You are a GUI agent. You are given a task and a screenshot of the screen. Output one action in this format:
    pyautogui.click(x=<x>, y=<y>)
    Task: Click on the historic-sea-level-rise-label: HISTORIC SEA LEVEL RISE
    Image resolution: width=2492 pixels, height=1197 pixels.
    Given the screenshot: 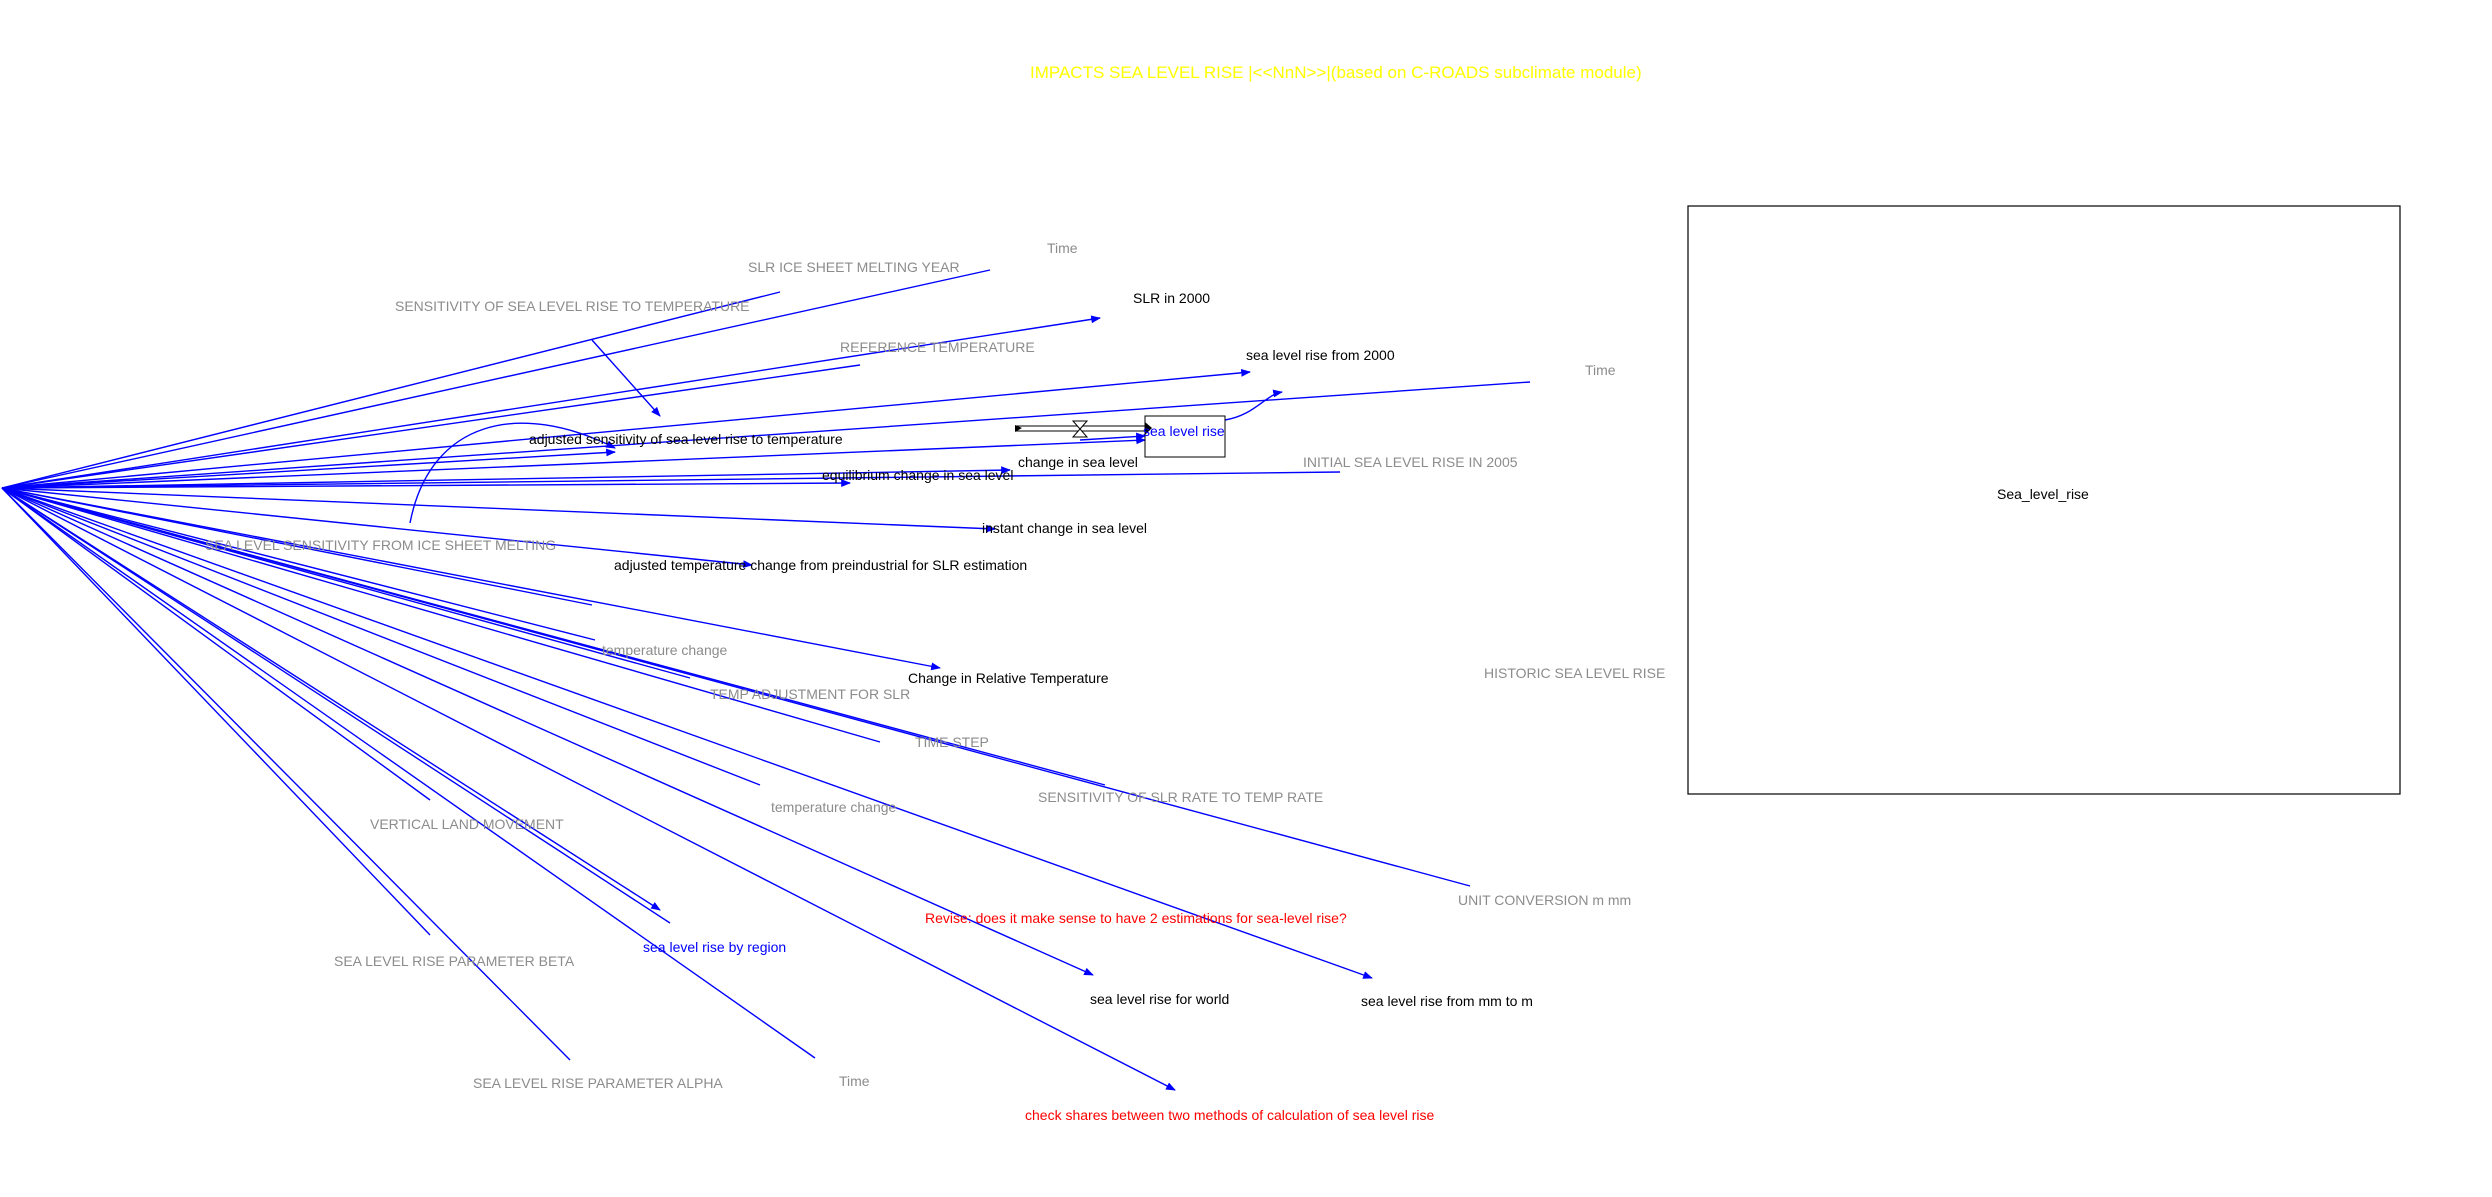 What is the action you would take?
    pyautogui.click(x=1574, y=673)
    